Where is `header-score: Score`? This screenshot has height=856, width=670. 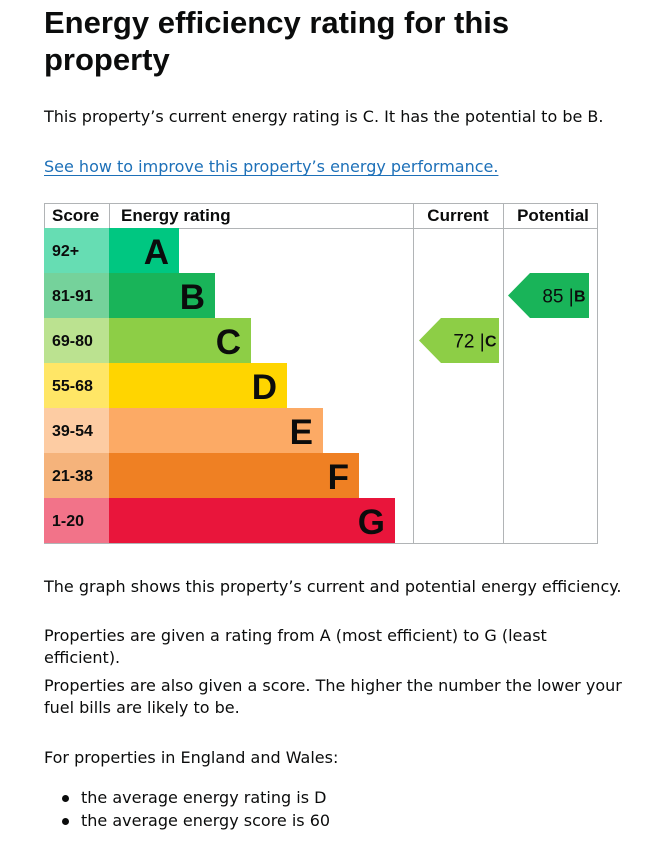 header-score: Score is located at coordinates (75, 215).